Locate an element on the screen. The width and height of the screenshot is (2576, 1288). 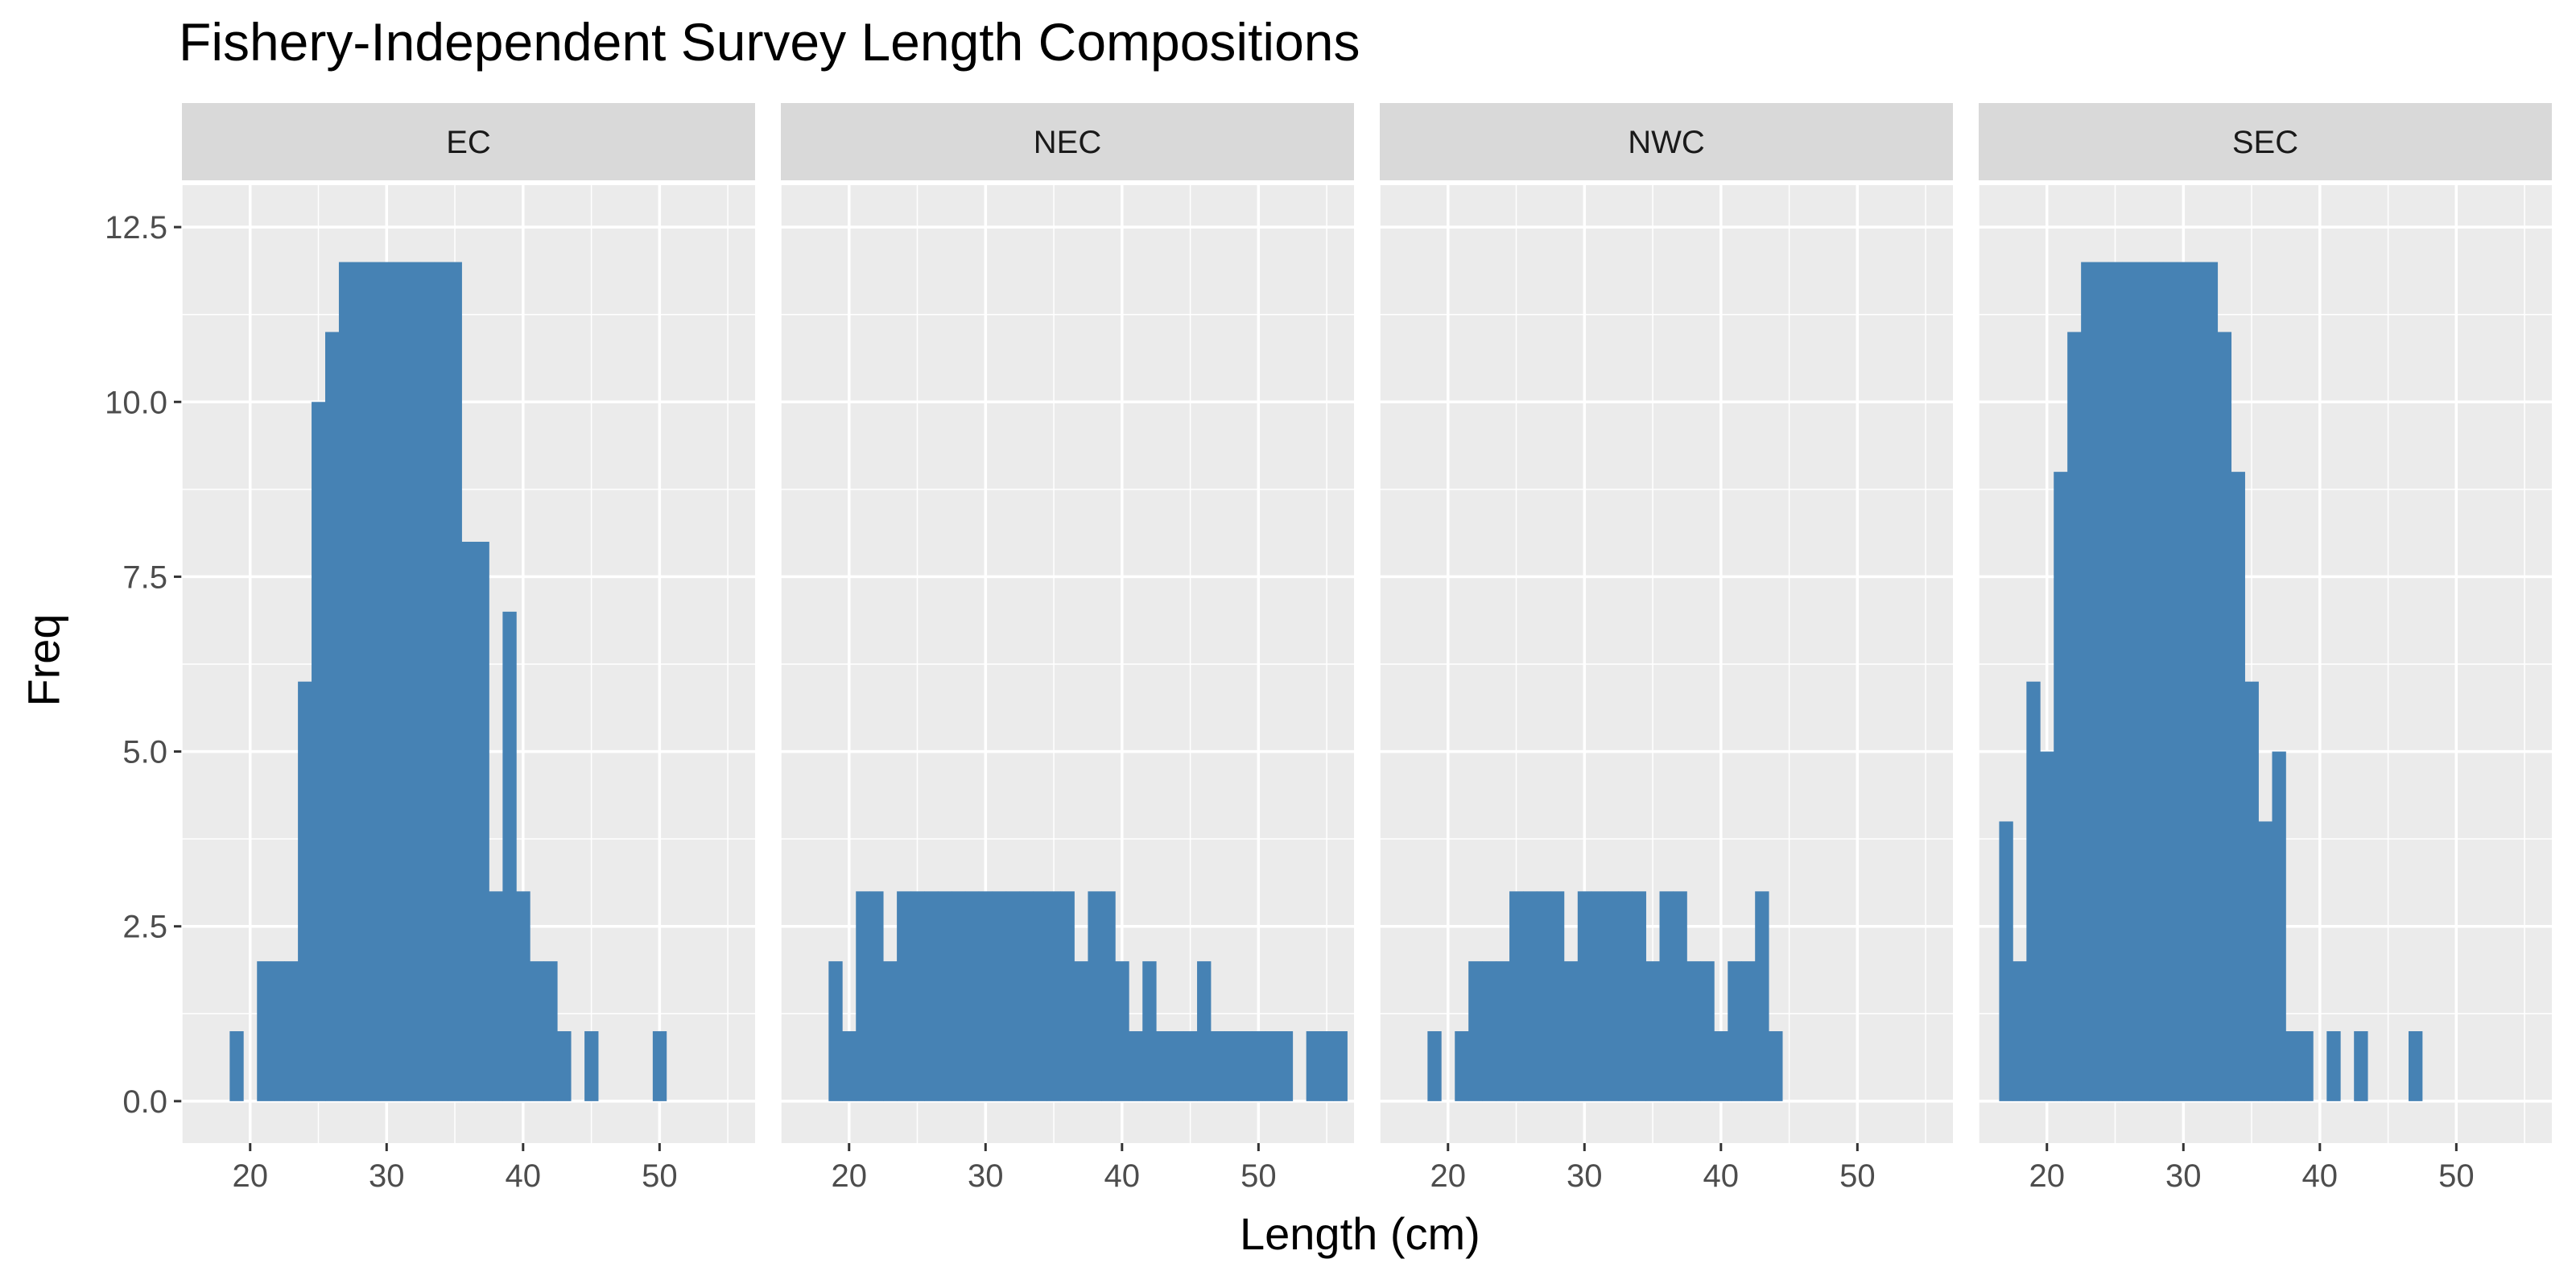
facet-strip-label: NEC is located at coordinates (1067, 142).